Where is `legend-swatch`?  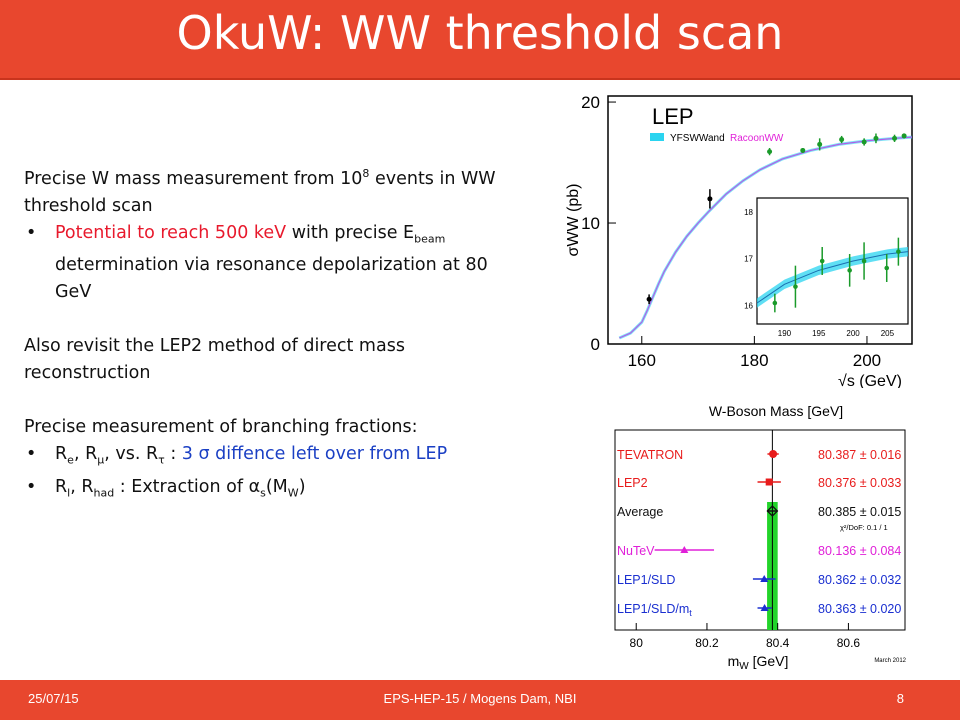
legend-swatch is located at coordinates (657, 137).